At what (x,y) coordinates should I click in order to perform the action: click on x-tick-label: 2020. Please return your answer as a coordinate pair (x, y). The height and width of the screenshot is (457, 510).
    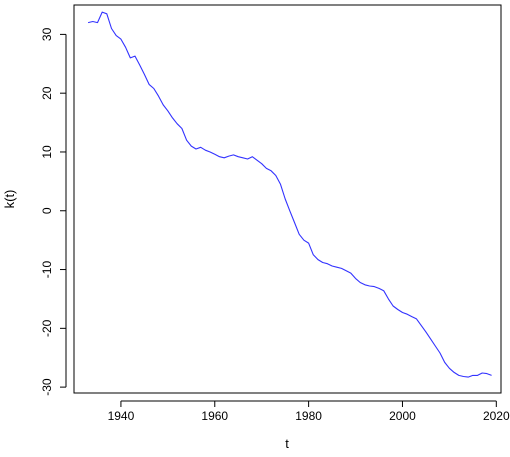
    Looking at the image, I should click on (496, 416).